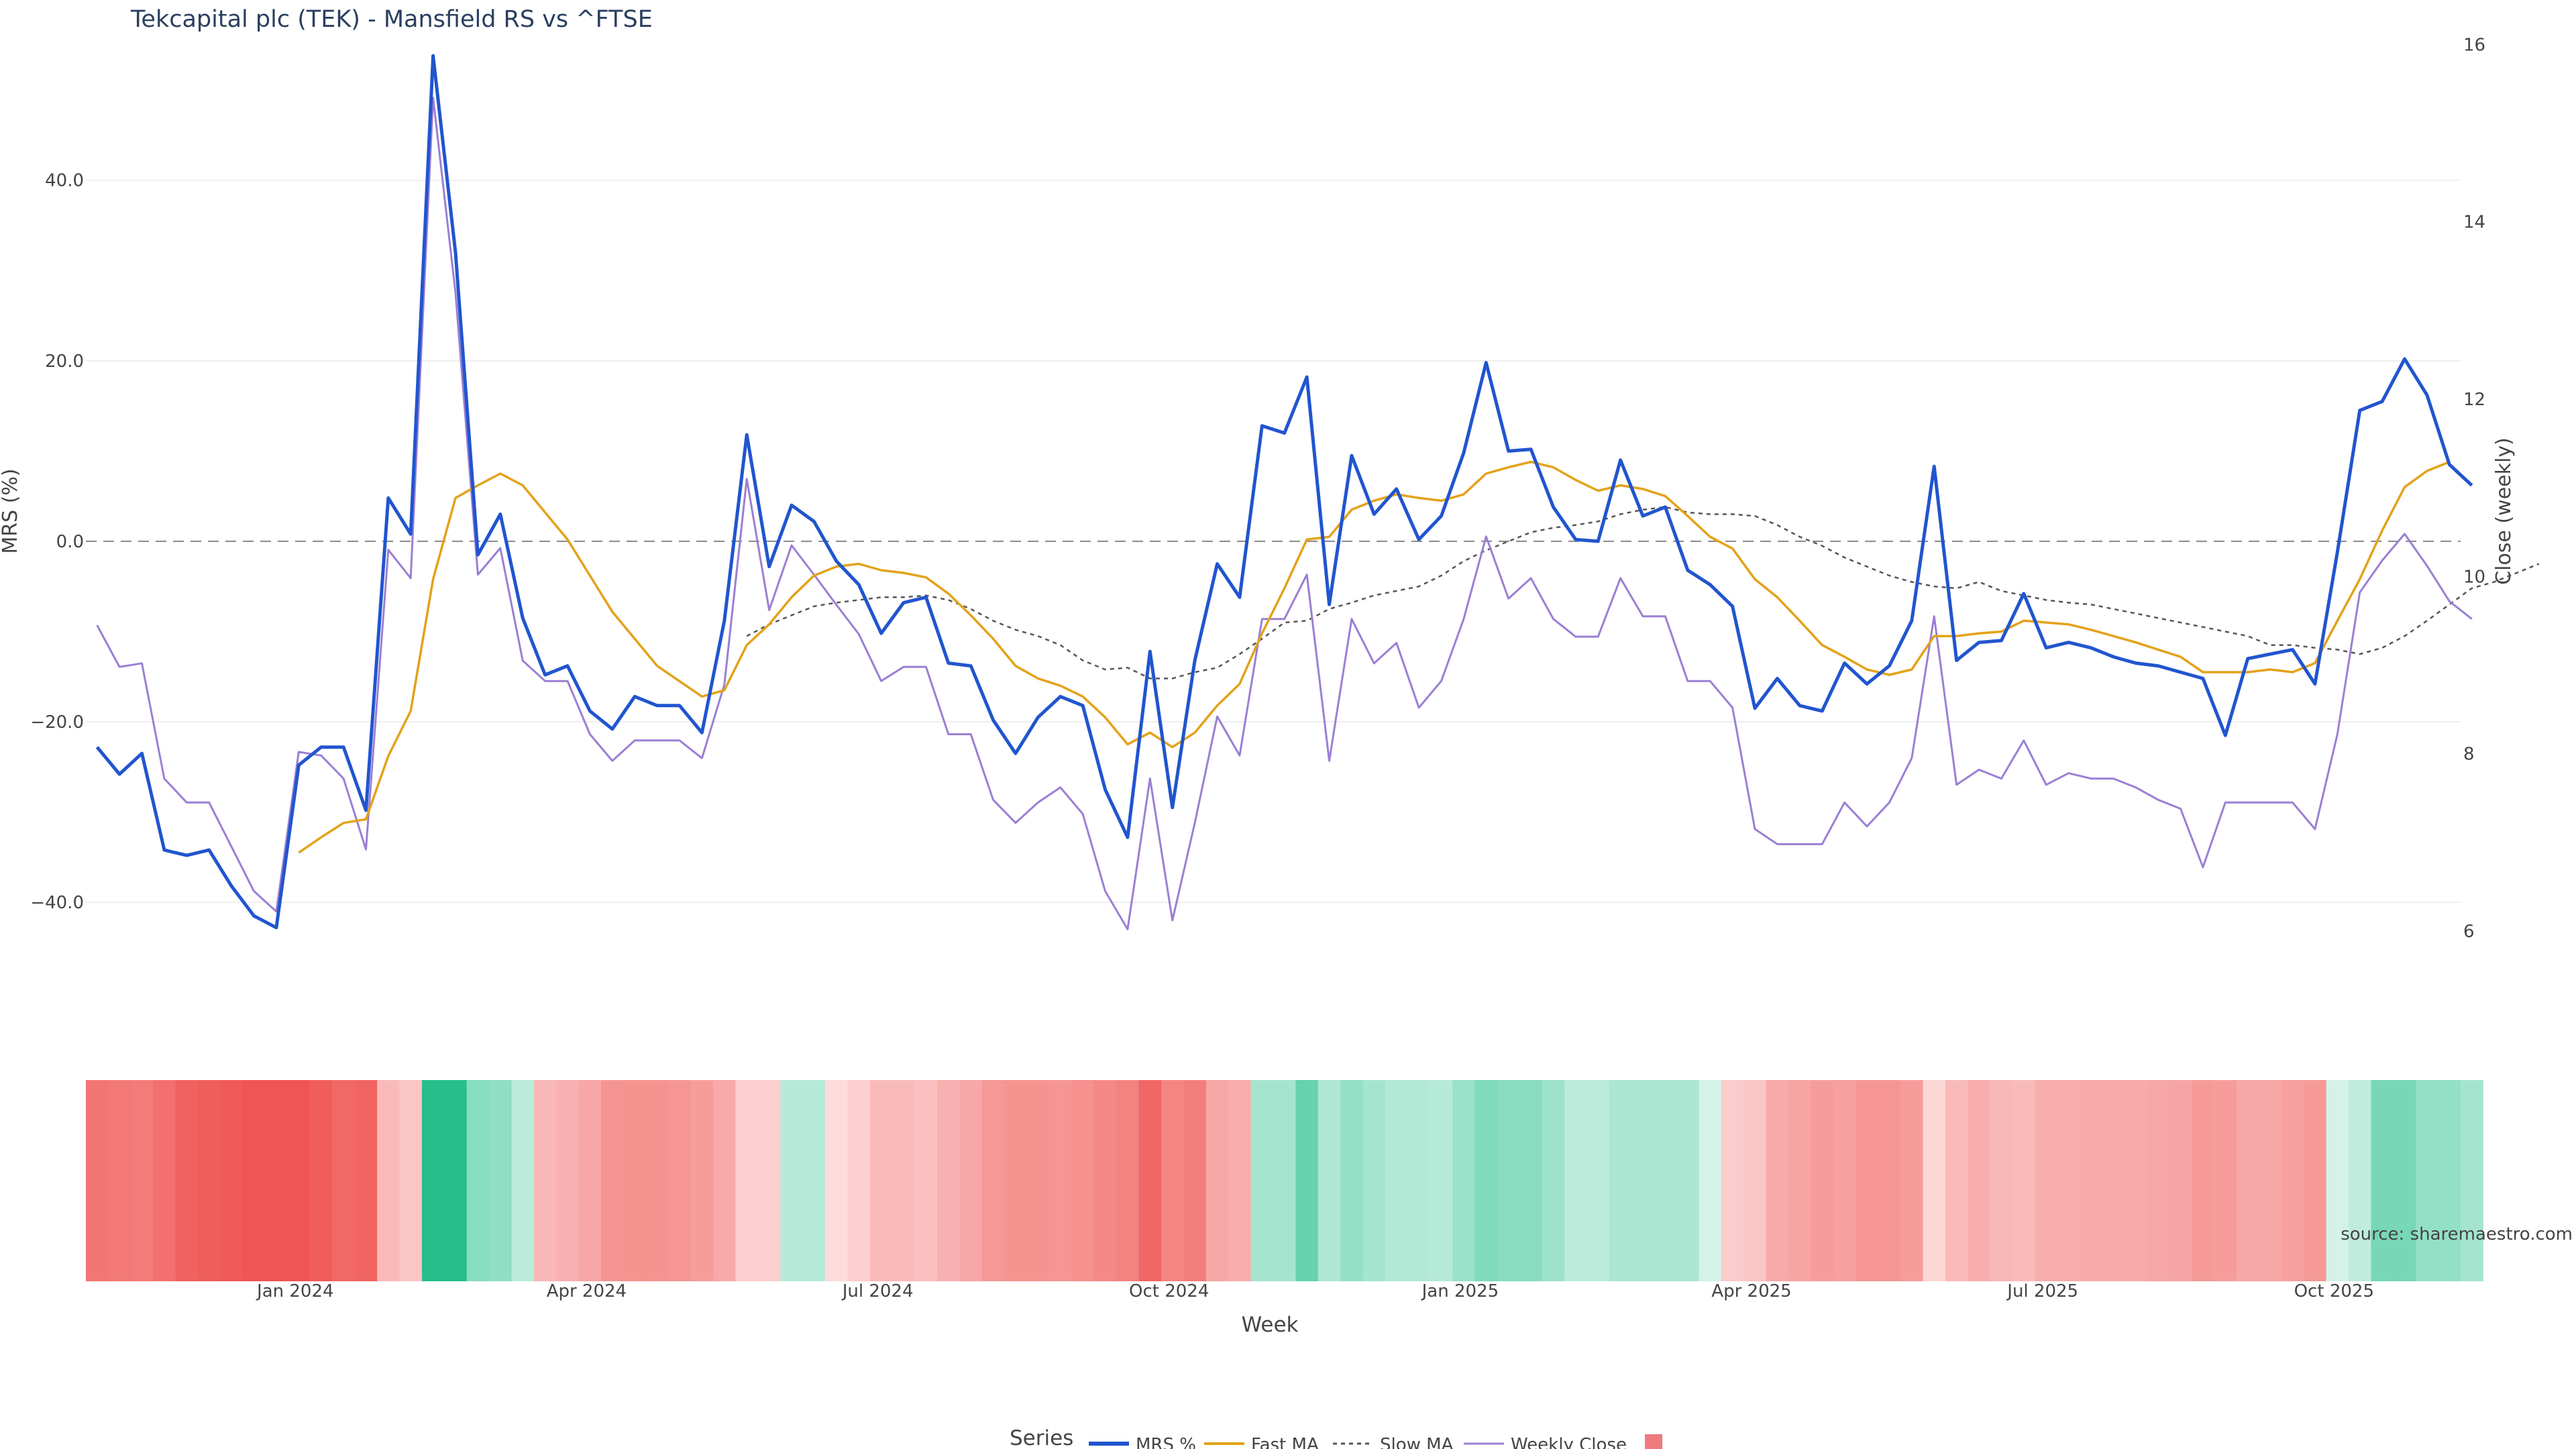 This screenshot has width=2576, height=1449. I want to click on right-tick-label: 16, so click(2474, 45).